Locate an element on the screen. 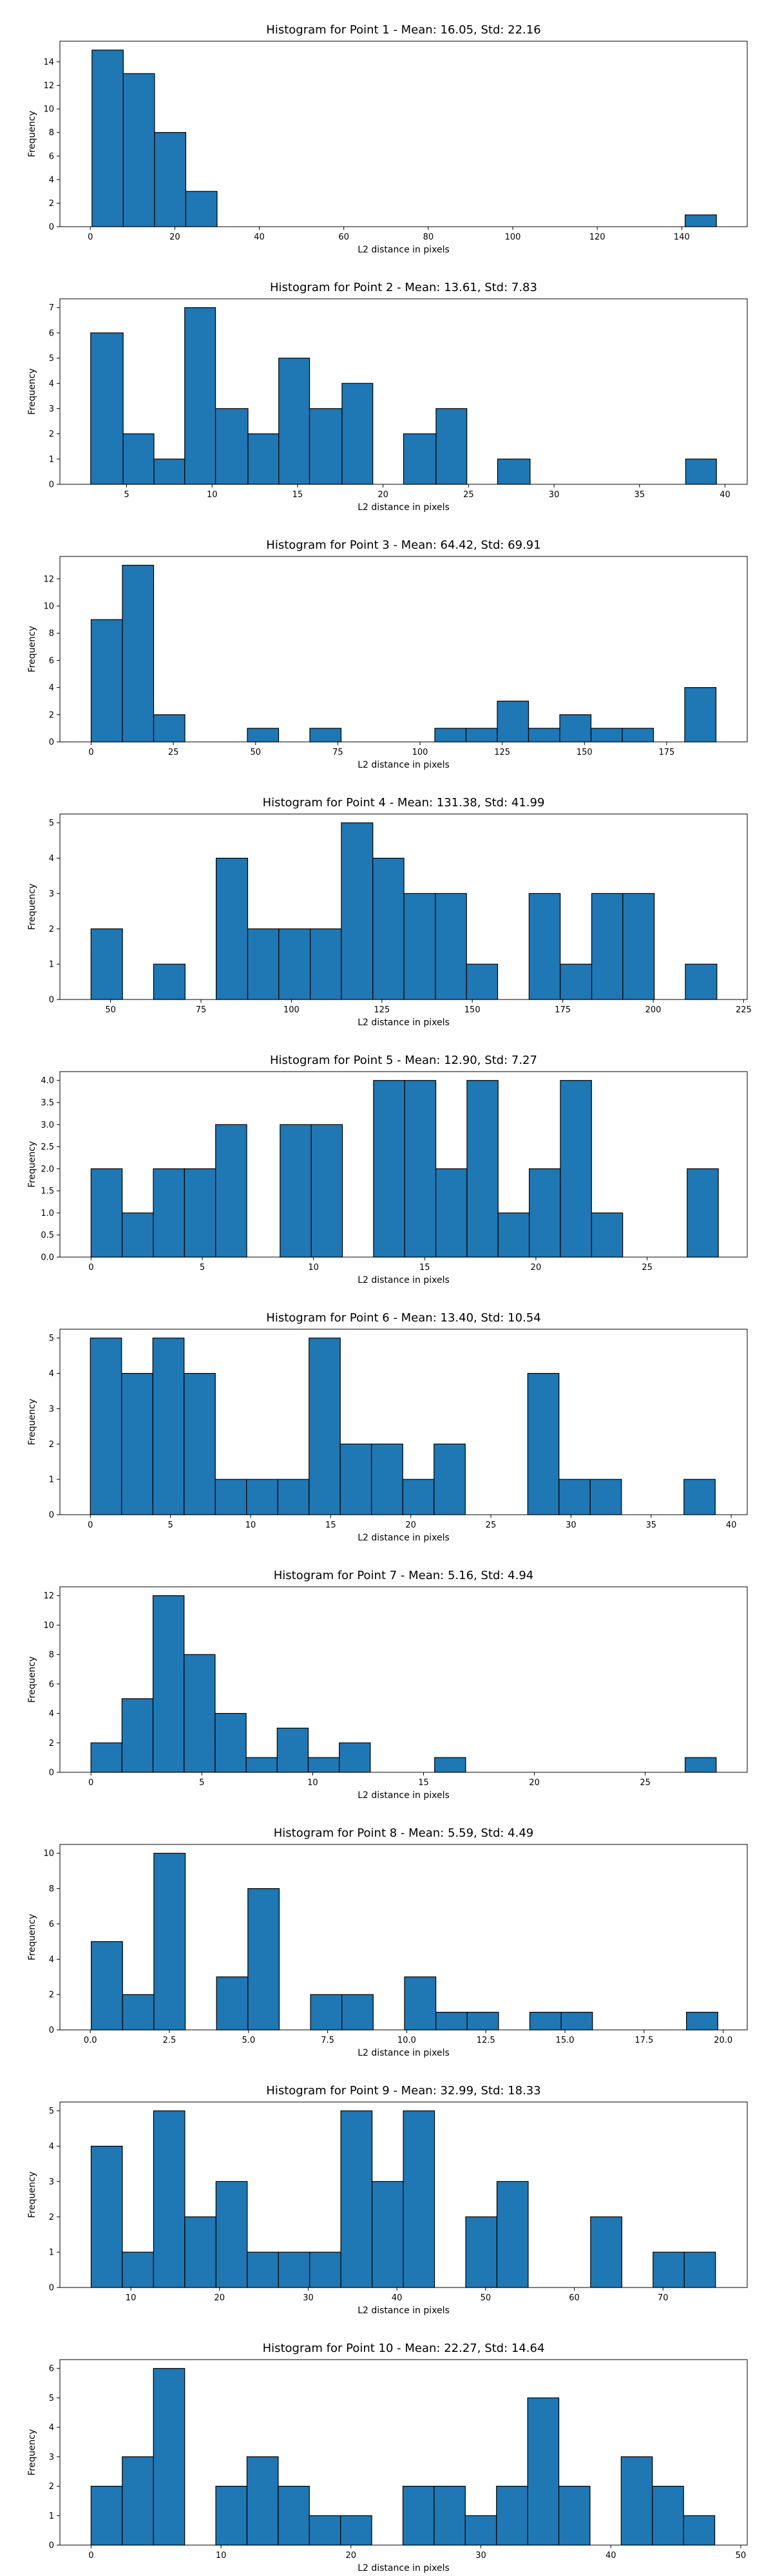  x-tick-label: 40 is located at coordinates (611, 2556).